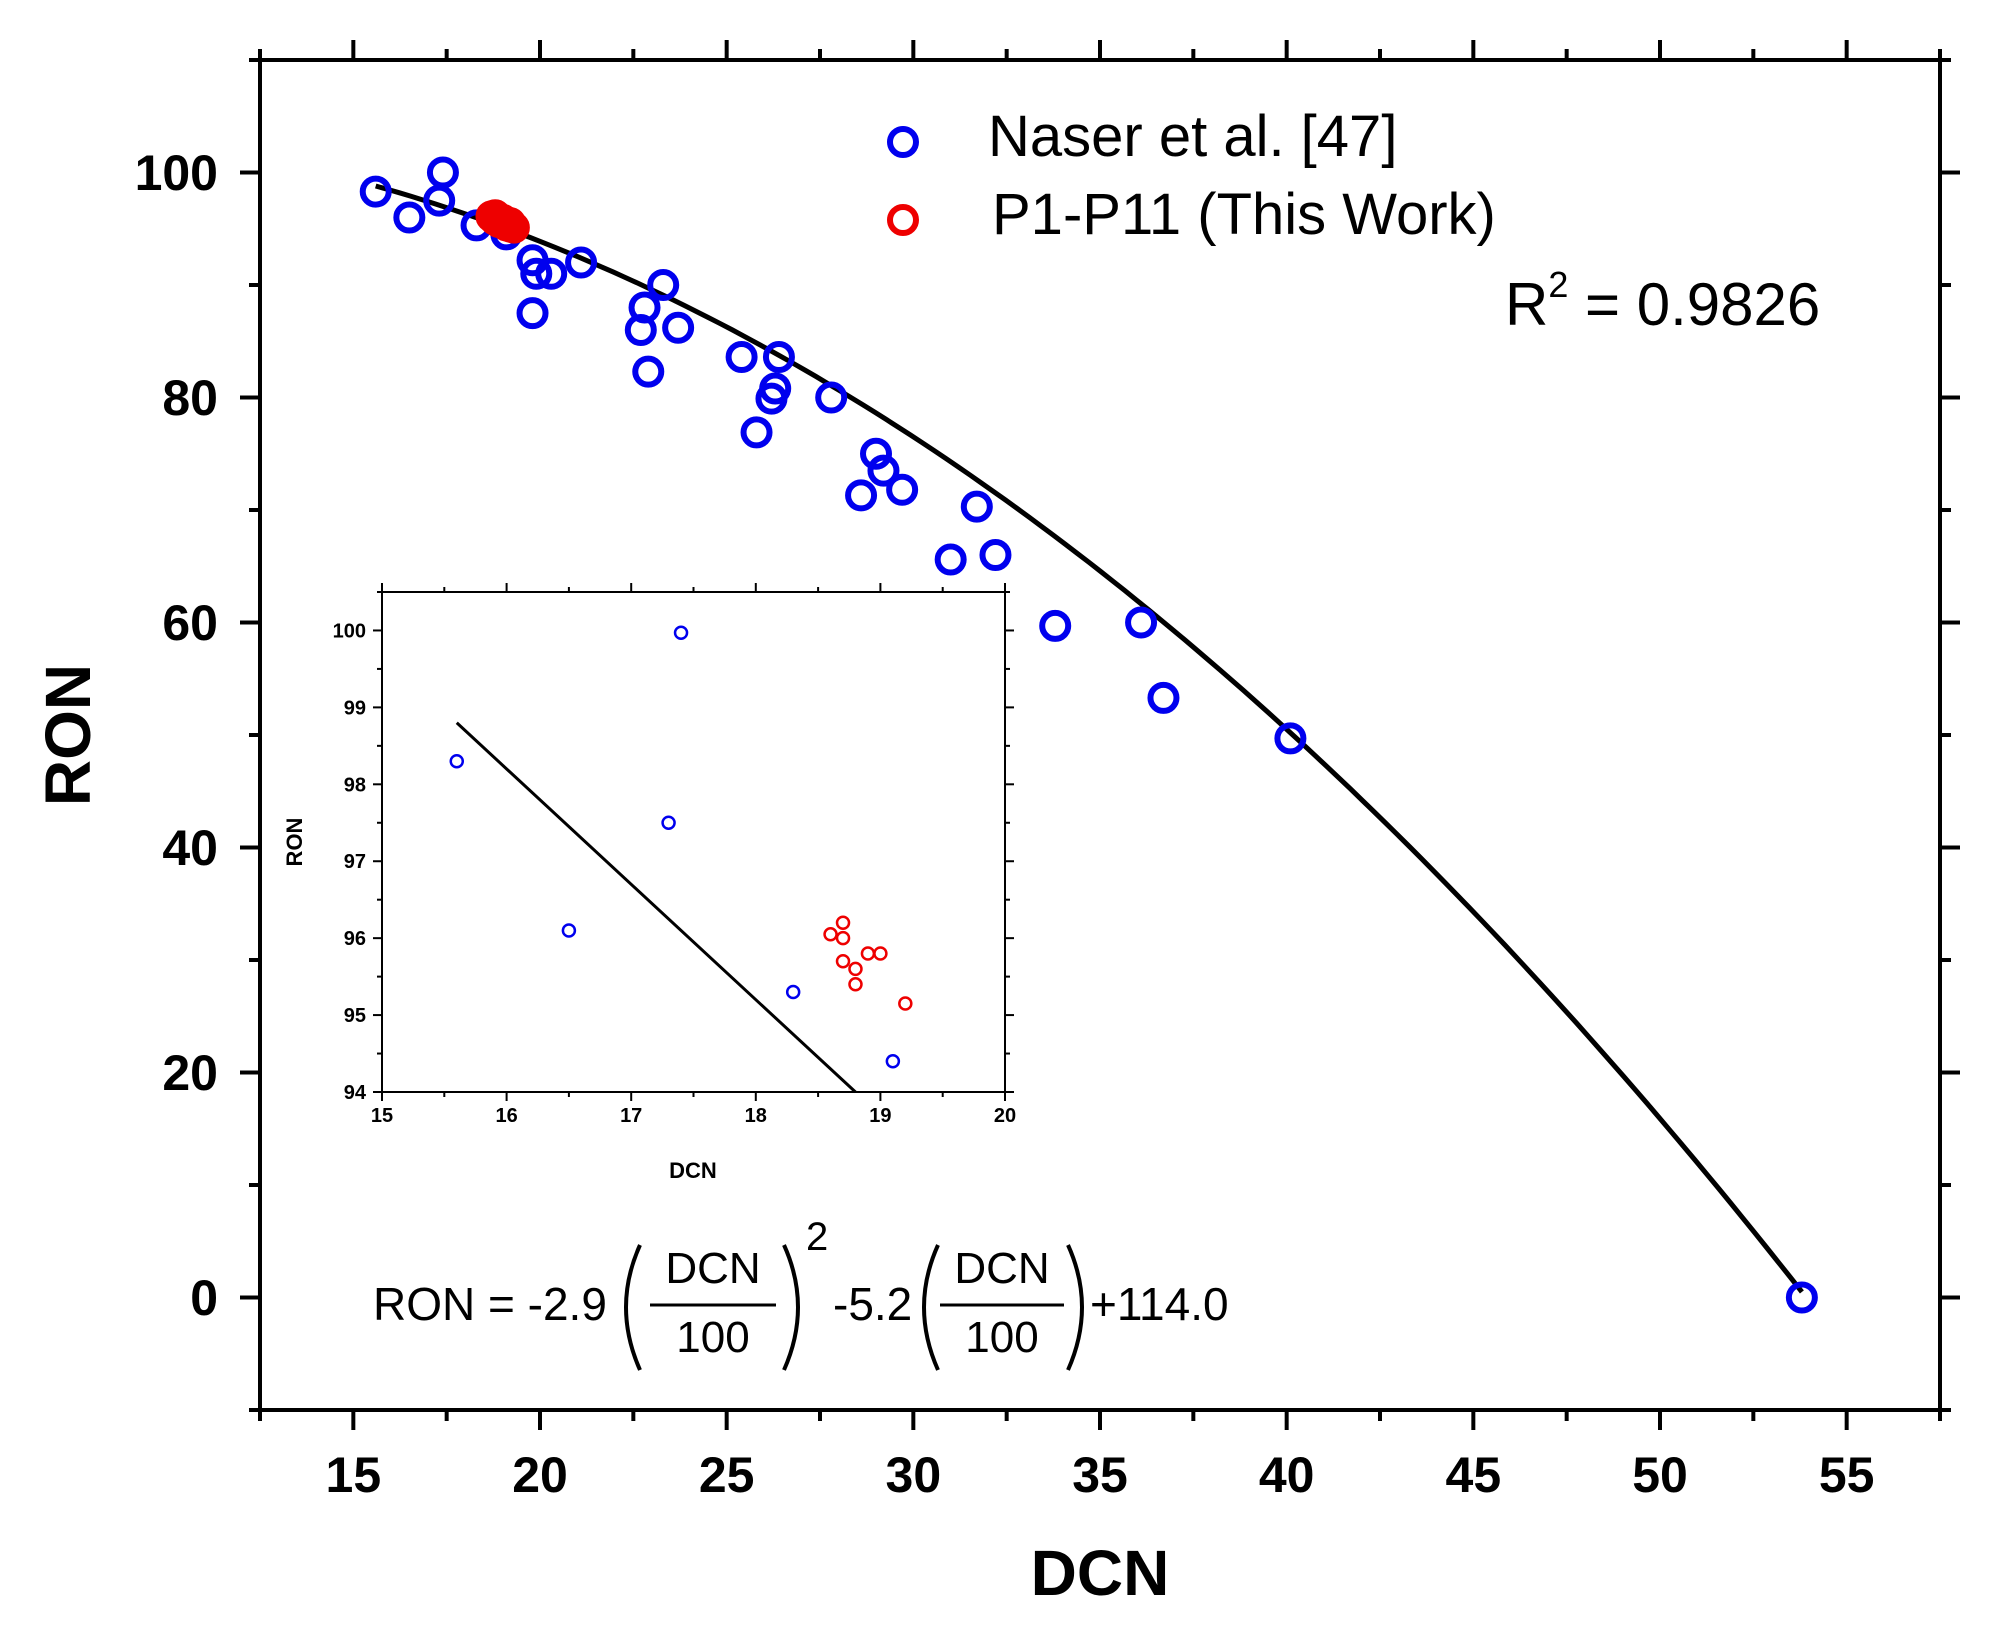 The width and height of the screenshot is (1996, 1625). Describe the element at coordinates (490, 1304) in the screenshot. I see `equation-lhs: RON = -2.9` at that location.